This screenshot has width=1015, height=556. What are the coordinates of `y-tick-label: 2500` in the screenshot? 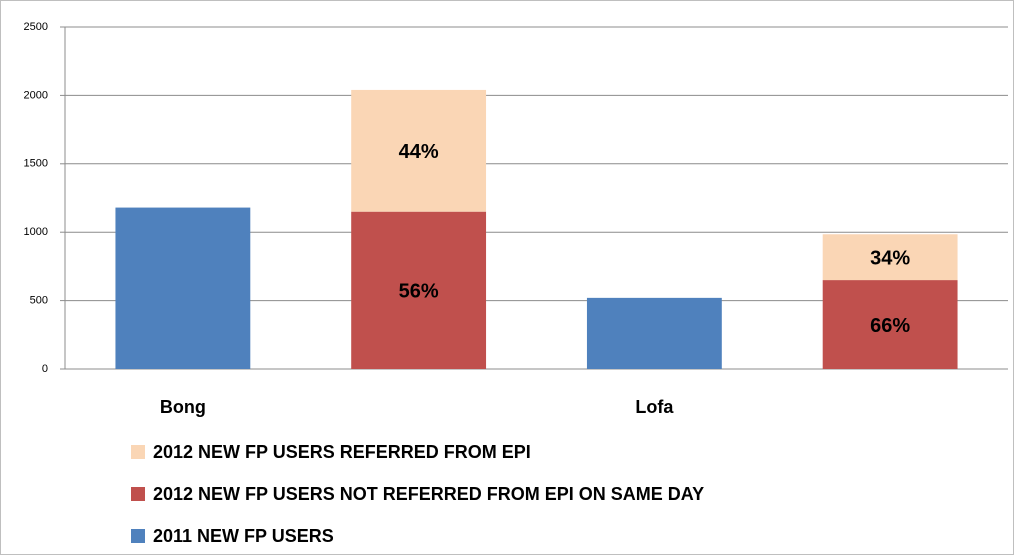 It's located at (36, 27).